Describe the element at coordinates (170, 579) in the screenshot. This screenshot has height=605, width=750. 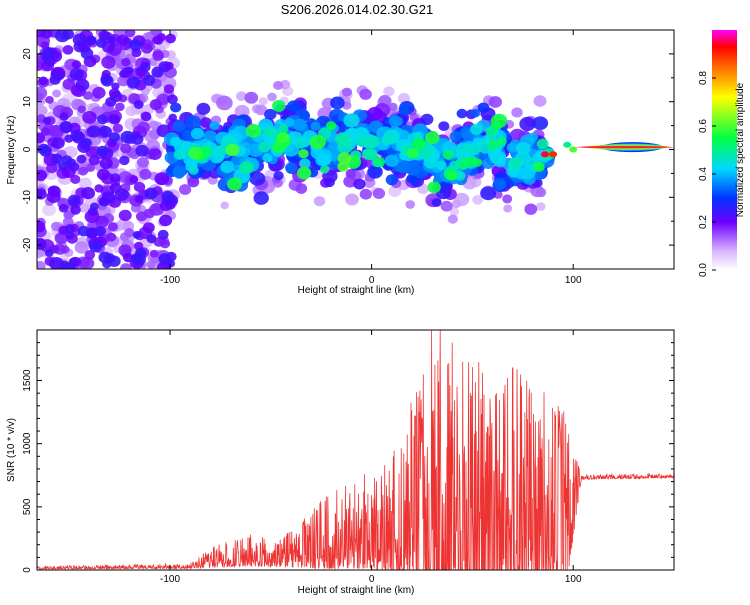
I see `x-tick-label: -100` at that location.